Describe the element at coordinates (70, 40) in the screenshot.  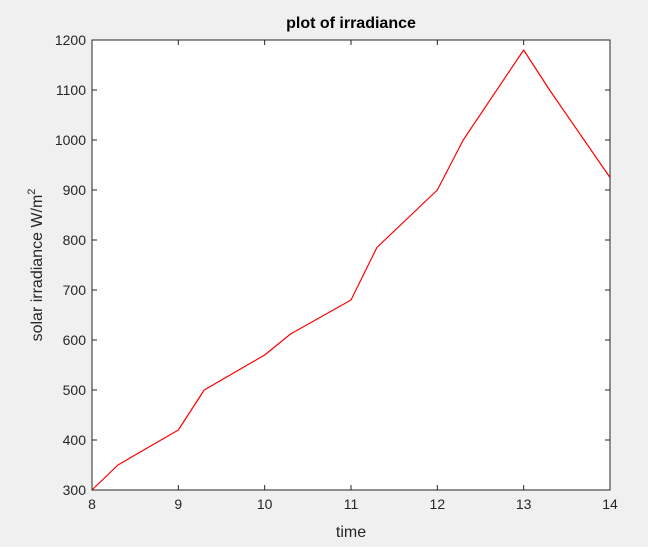
I see `y-tick-label: 1200` at that location.